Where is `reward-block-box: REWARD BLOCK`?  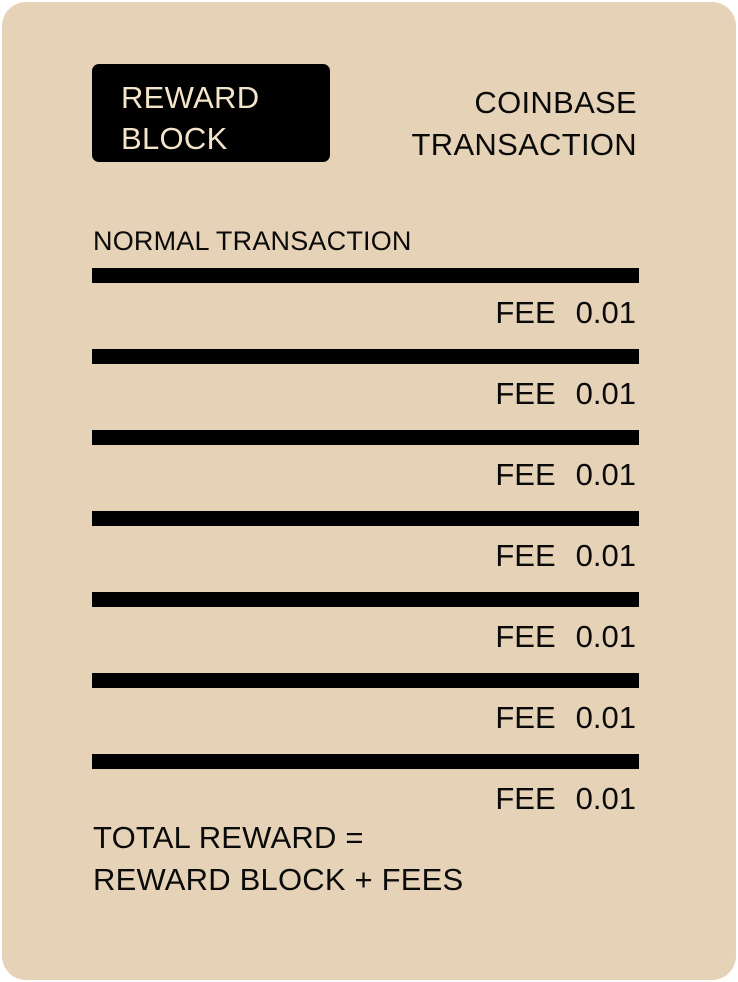 reward-block-box: REWARD BLOCK is located at coordinates (211, 113).